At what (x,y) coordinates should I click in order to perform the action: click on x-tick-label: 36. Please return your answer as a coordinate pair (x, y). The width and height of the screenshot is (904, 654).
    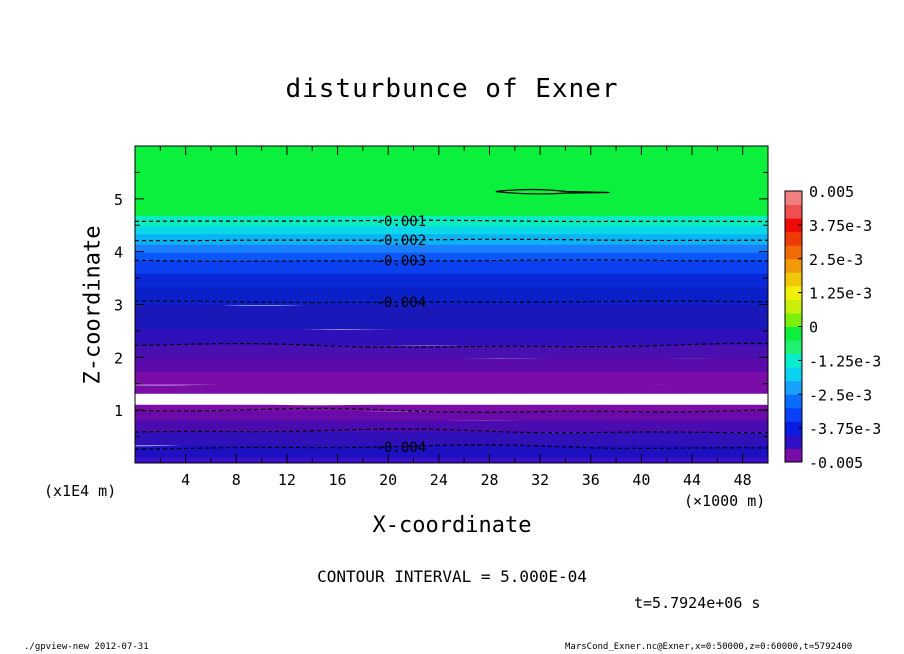
    Looking at the image, I should click on (591, 480).